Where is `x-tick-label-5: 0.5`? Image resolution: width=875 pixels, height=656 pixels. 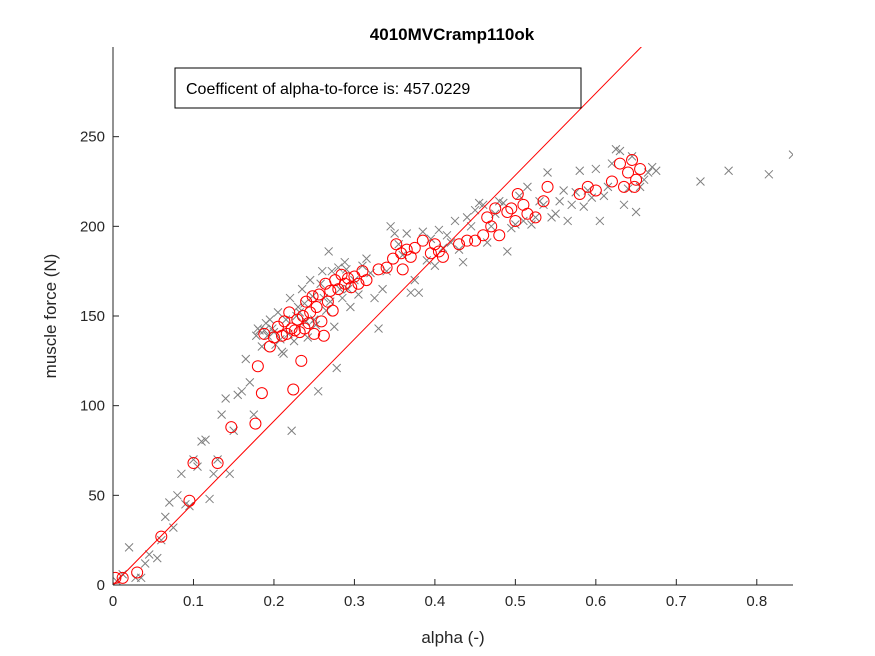 x-tick-label-5: 0.5 is located at coordinates (515, 601).